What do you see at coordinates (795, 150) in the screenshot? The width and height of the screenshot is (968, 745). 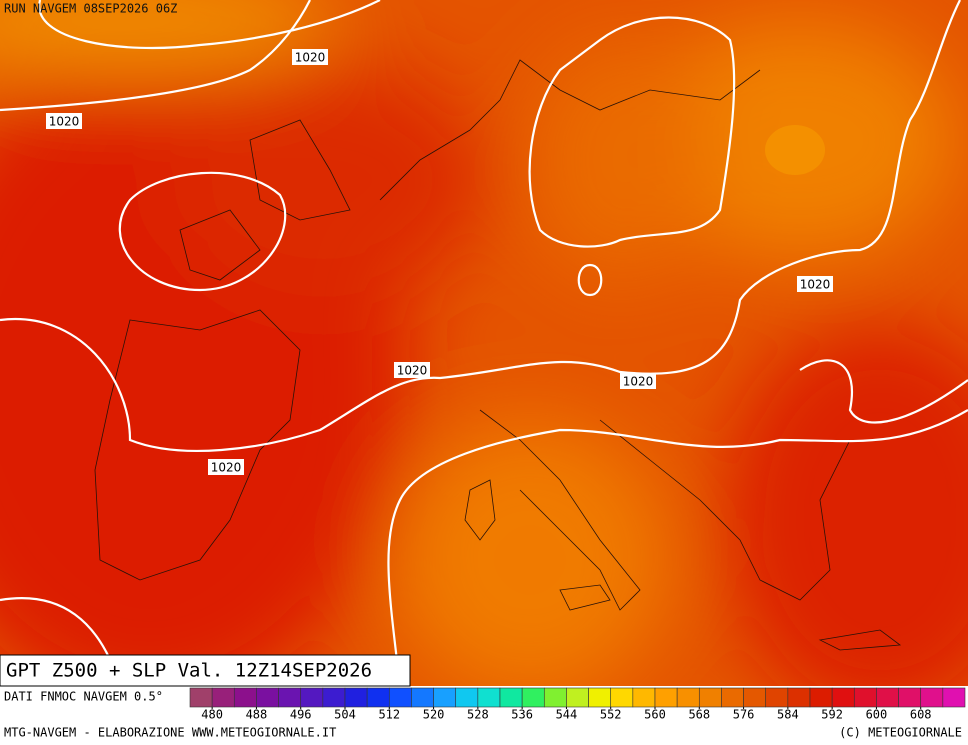 I see `field-max` at bounding box center [795, 150].